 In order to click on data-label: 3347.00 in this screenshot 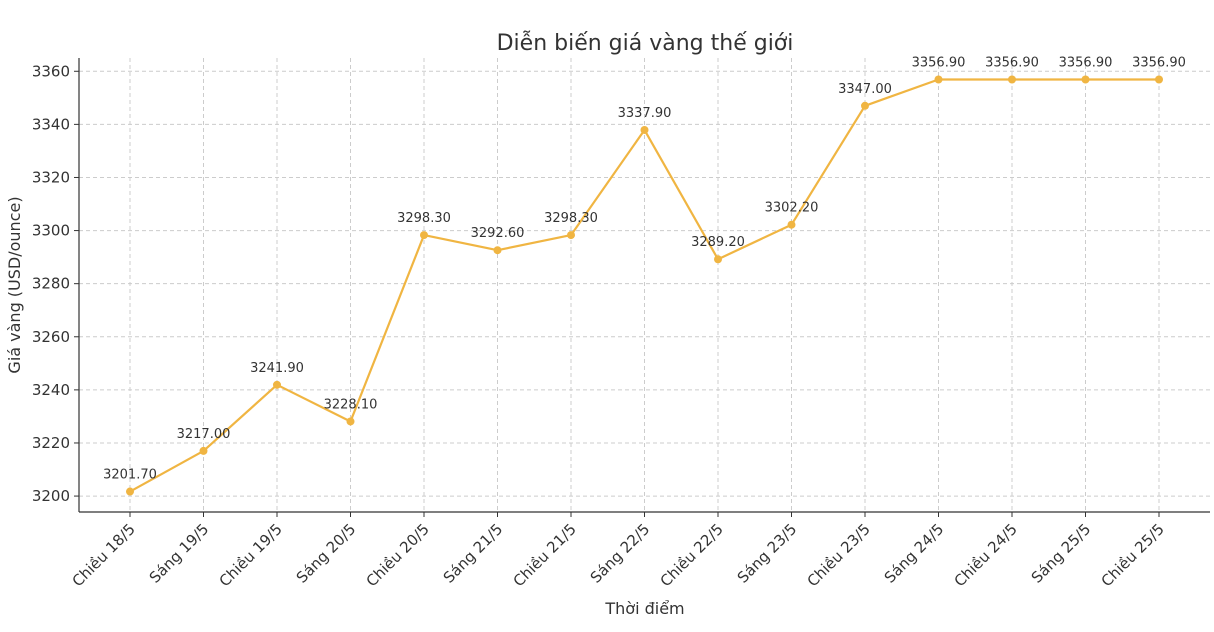, I will do `click(865, 89)`.